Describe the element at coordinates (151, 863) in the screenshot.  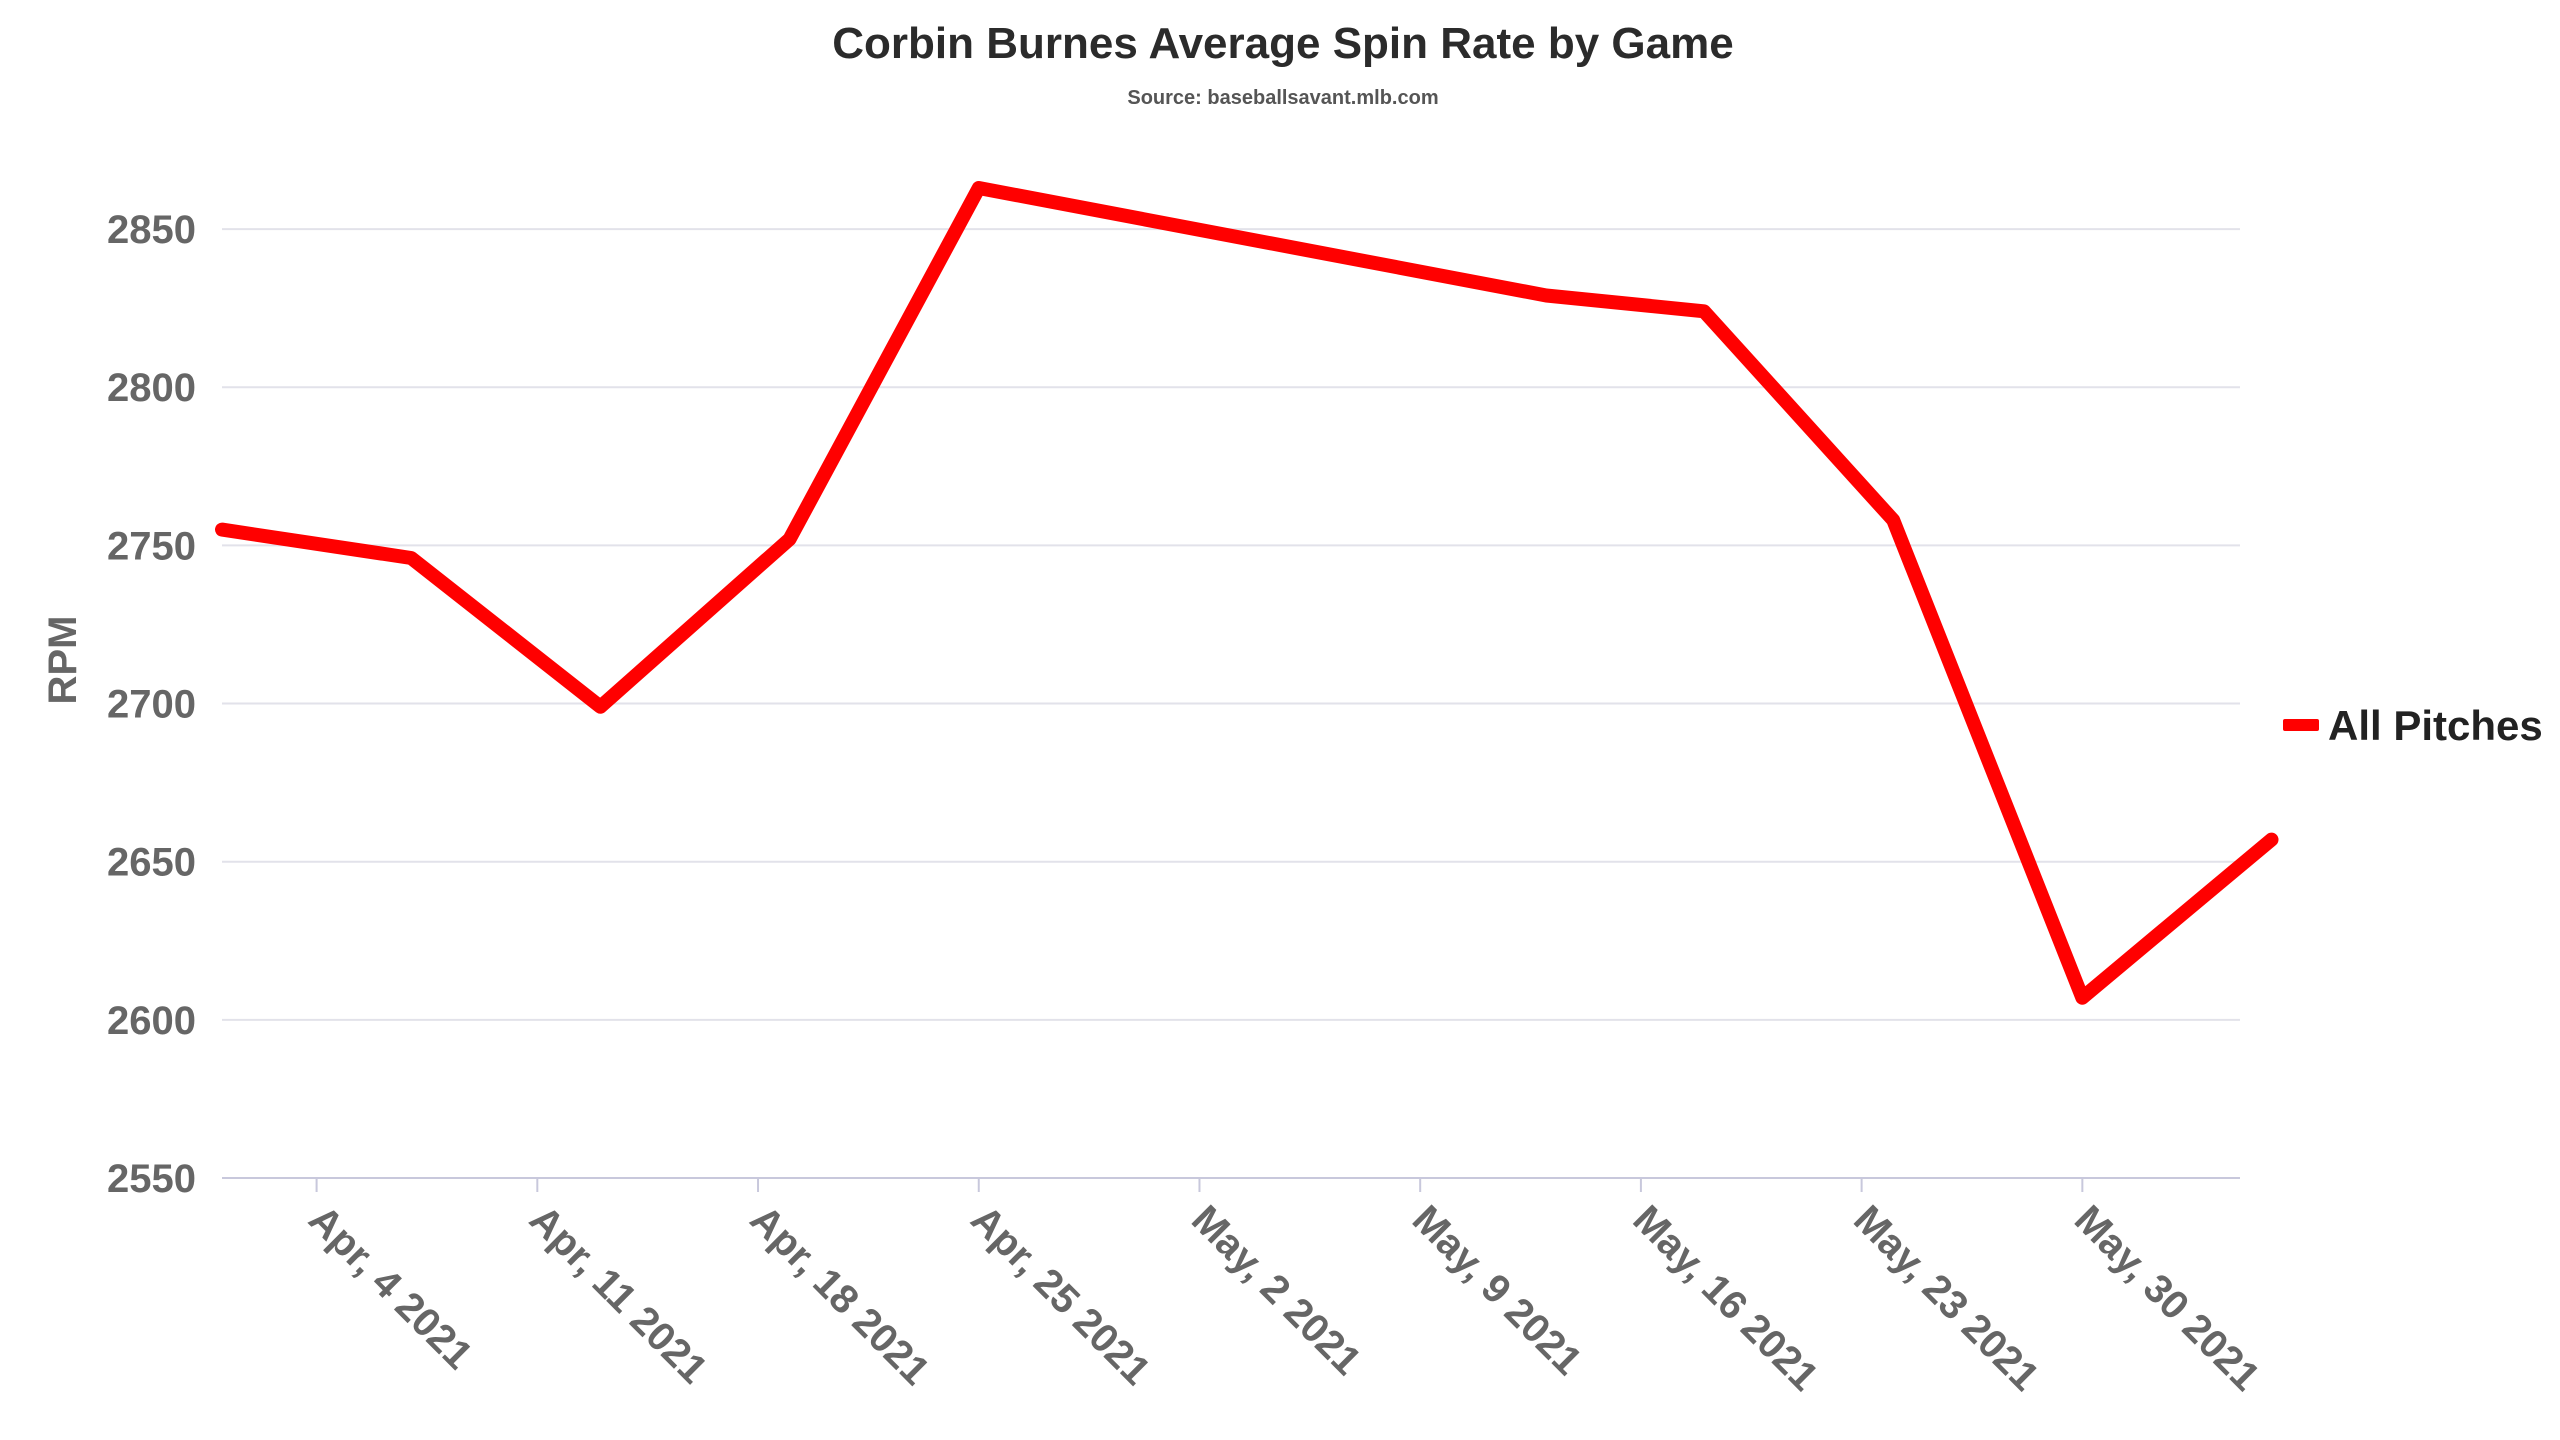
I see `y-tick-label: 2650` at that location.